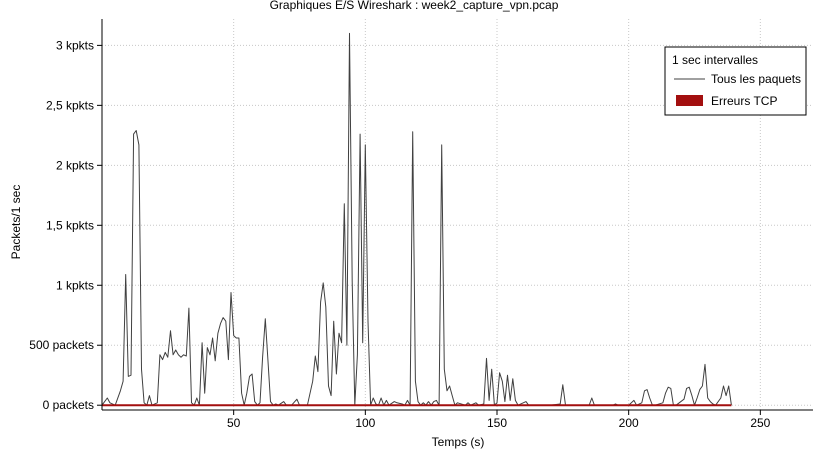 The width and height of the screenshot is (829, 454). I want to click on legend-box-swatch, so click(689, 100).